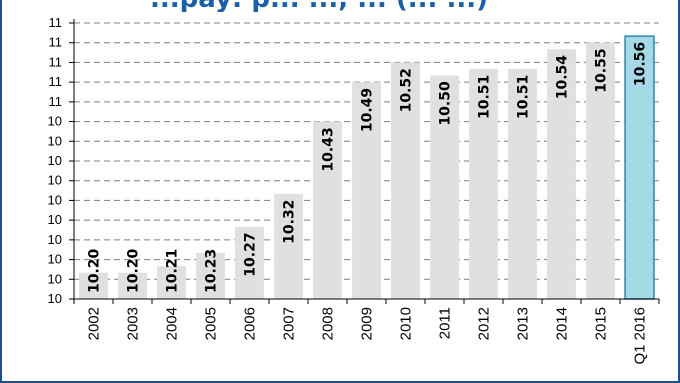 Image resolution: width=680 pixels, height=383 pixels. I want to click on data-label: 10.27, so click(251, 254).